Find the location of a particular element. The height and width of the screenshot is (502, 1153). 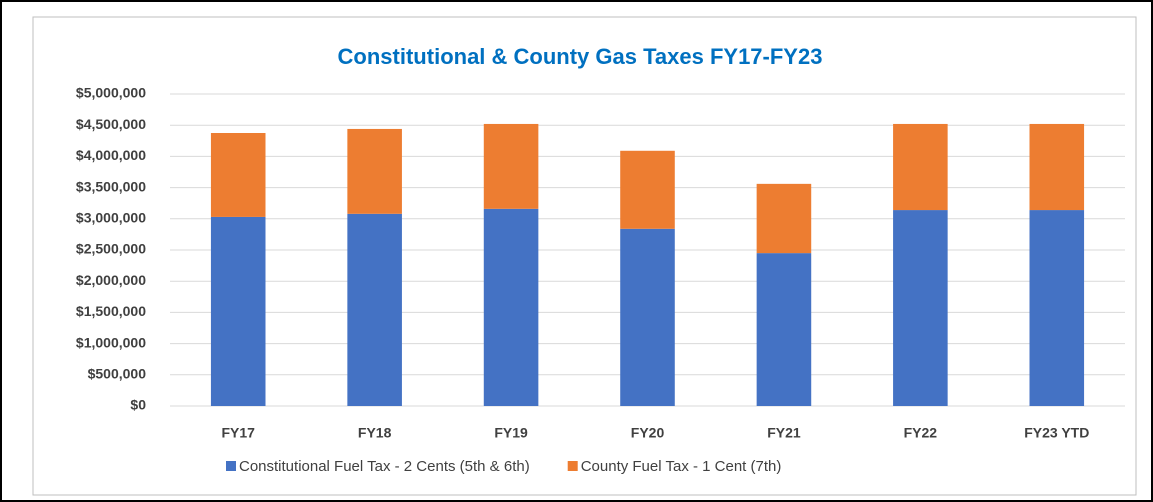

x-tick-label: FY19 is located at coordinates (511, 433).